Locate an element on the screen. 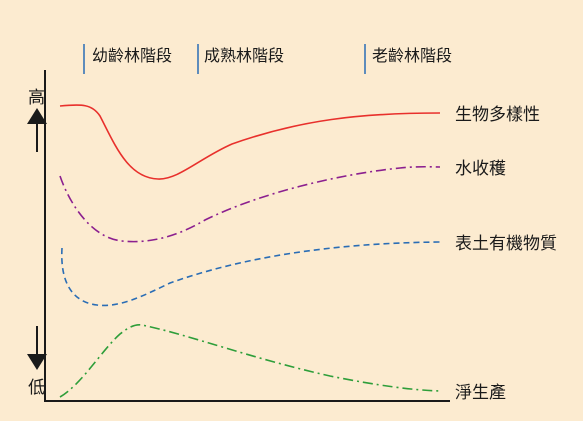 This screenshot has width=583, height=421. curve-water-yield is located at coordinates (250, 204).